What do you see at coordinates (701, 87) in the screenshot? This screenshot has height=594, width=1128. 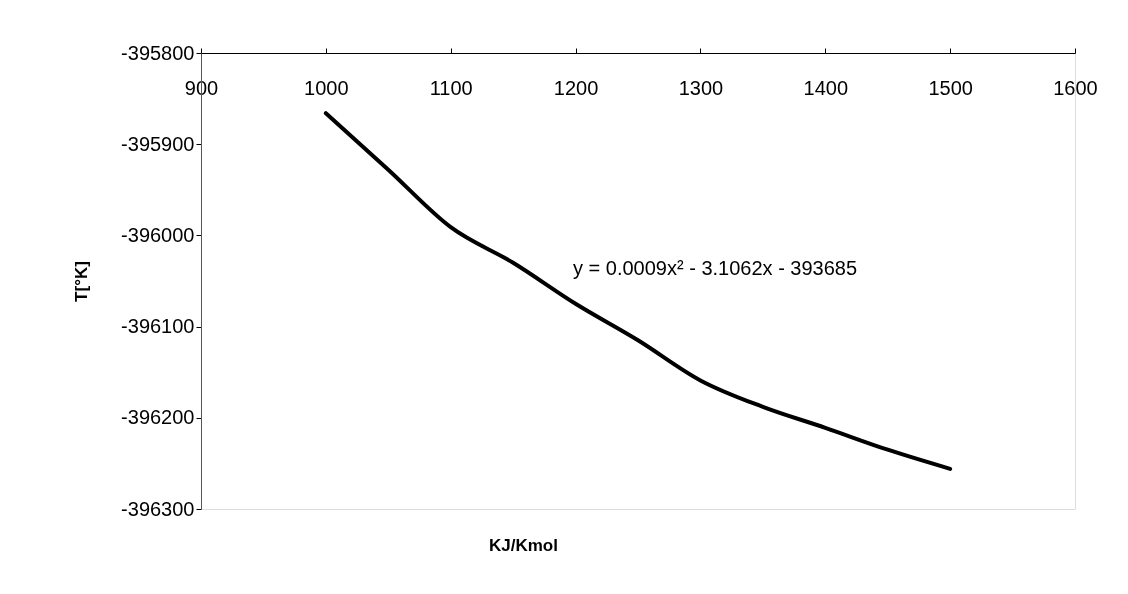 I see `x-tick-label: 1300` at bounding box center [701, 87].